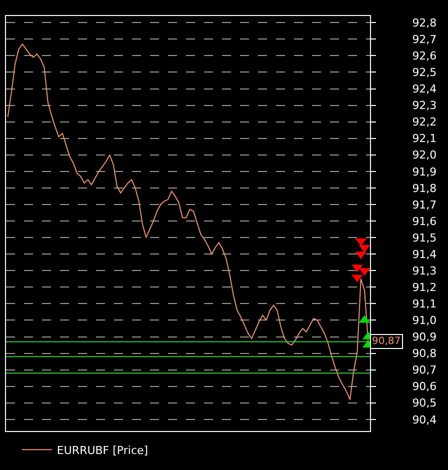 The height and width of the screenshot is (470, 448). What do you see at coordinates (424, 122) in the screenshot?
I see `y-tick-label: 92,2` at bounding box center [424, 122].